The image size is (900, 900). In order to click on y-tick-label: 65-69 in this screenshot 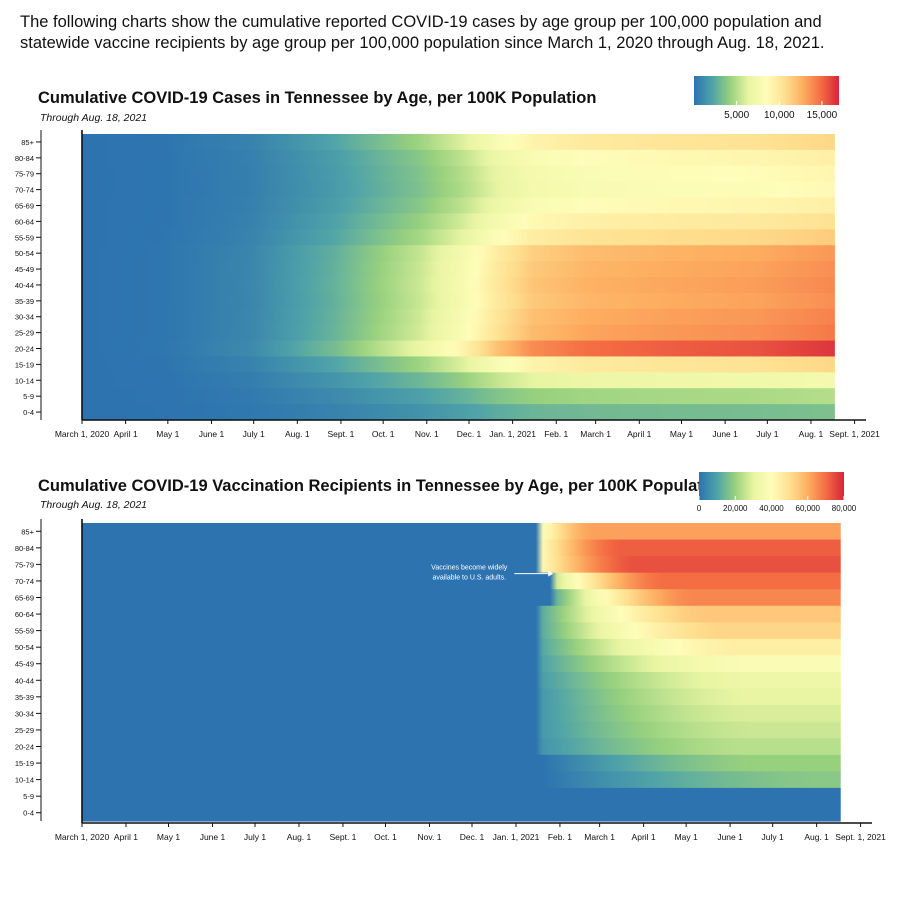, I will do `click(24, 206)`.